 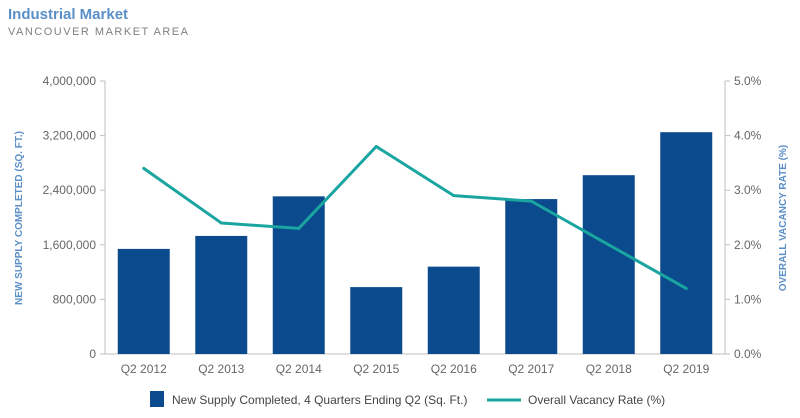 I want to click on x-tick-label: Q2 2018, so click(x=609, y=369).